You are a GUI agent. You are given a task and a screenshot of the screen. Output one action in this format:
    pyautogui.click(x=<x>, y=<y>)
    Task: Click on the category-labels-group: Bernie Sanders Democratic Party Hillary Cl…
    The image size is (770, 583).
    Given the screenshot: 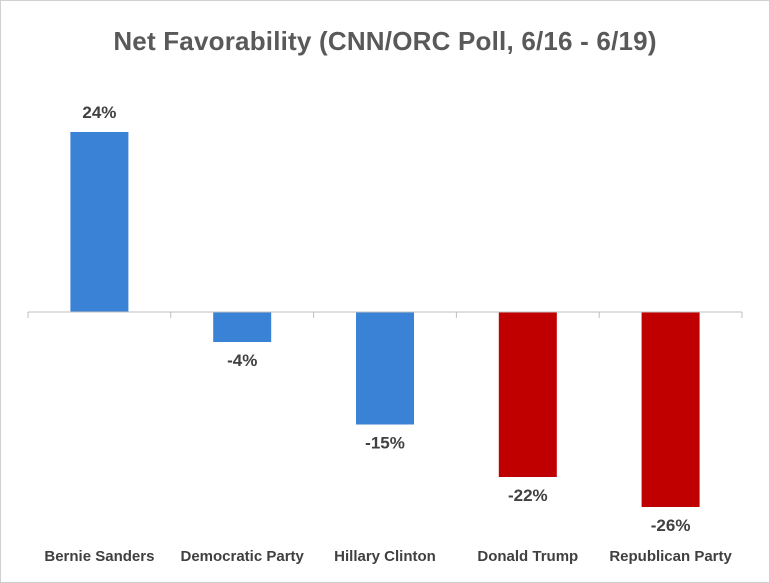 What is the action you would take?
    pyautogui.click(x=388, y=556)
    